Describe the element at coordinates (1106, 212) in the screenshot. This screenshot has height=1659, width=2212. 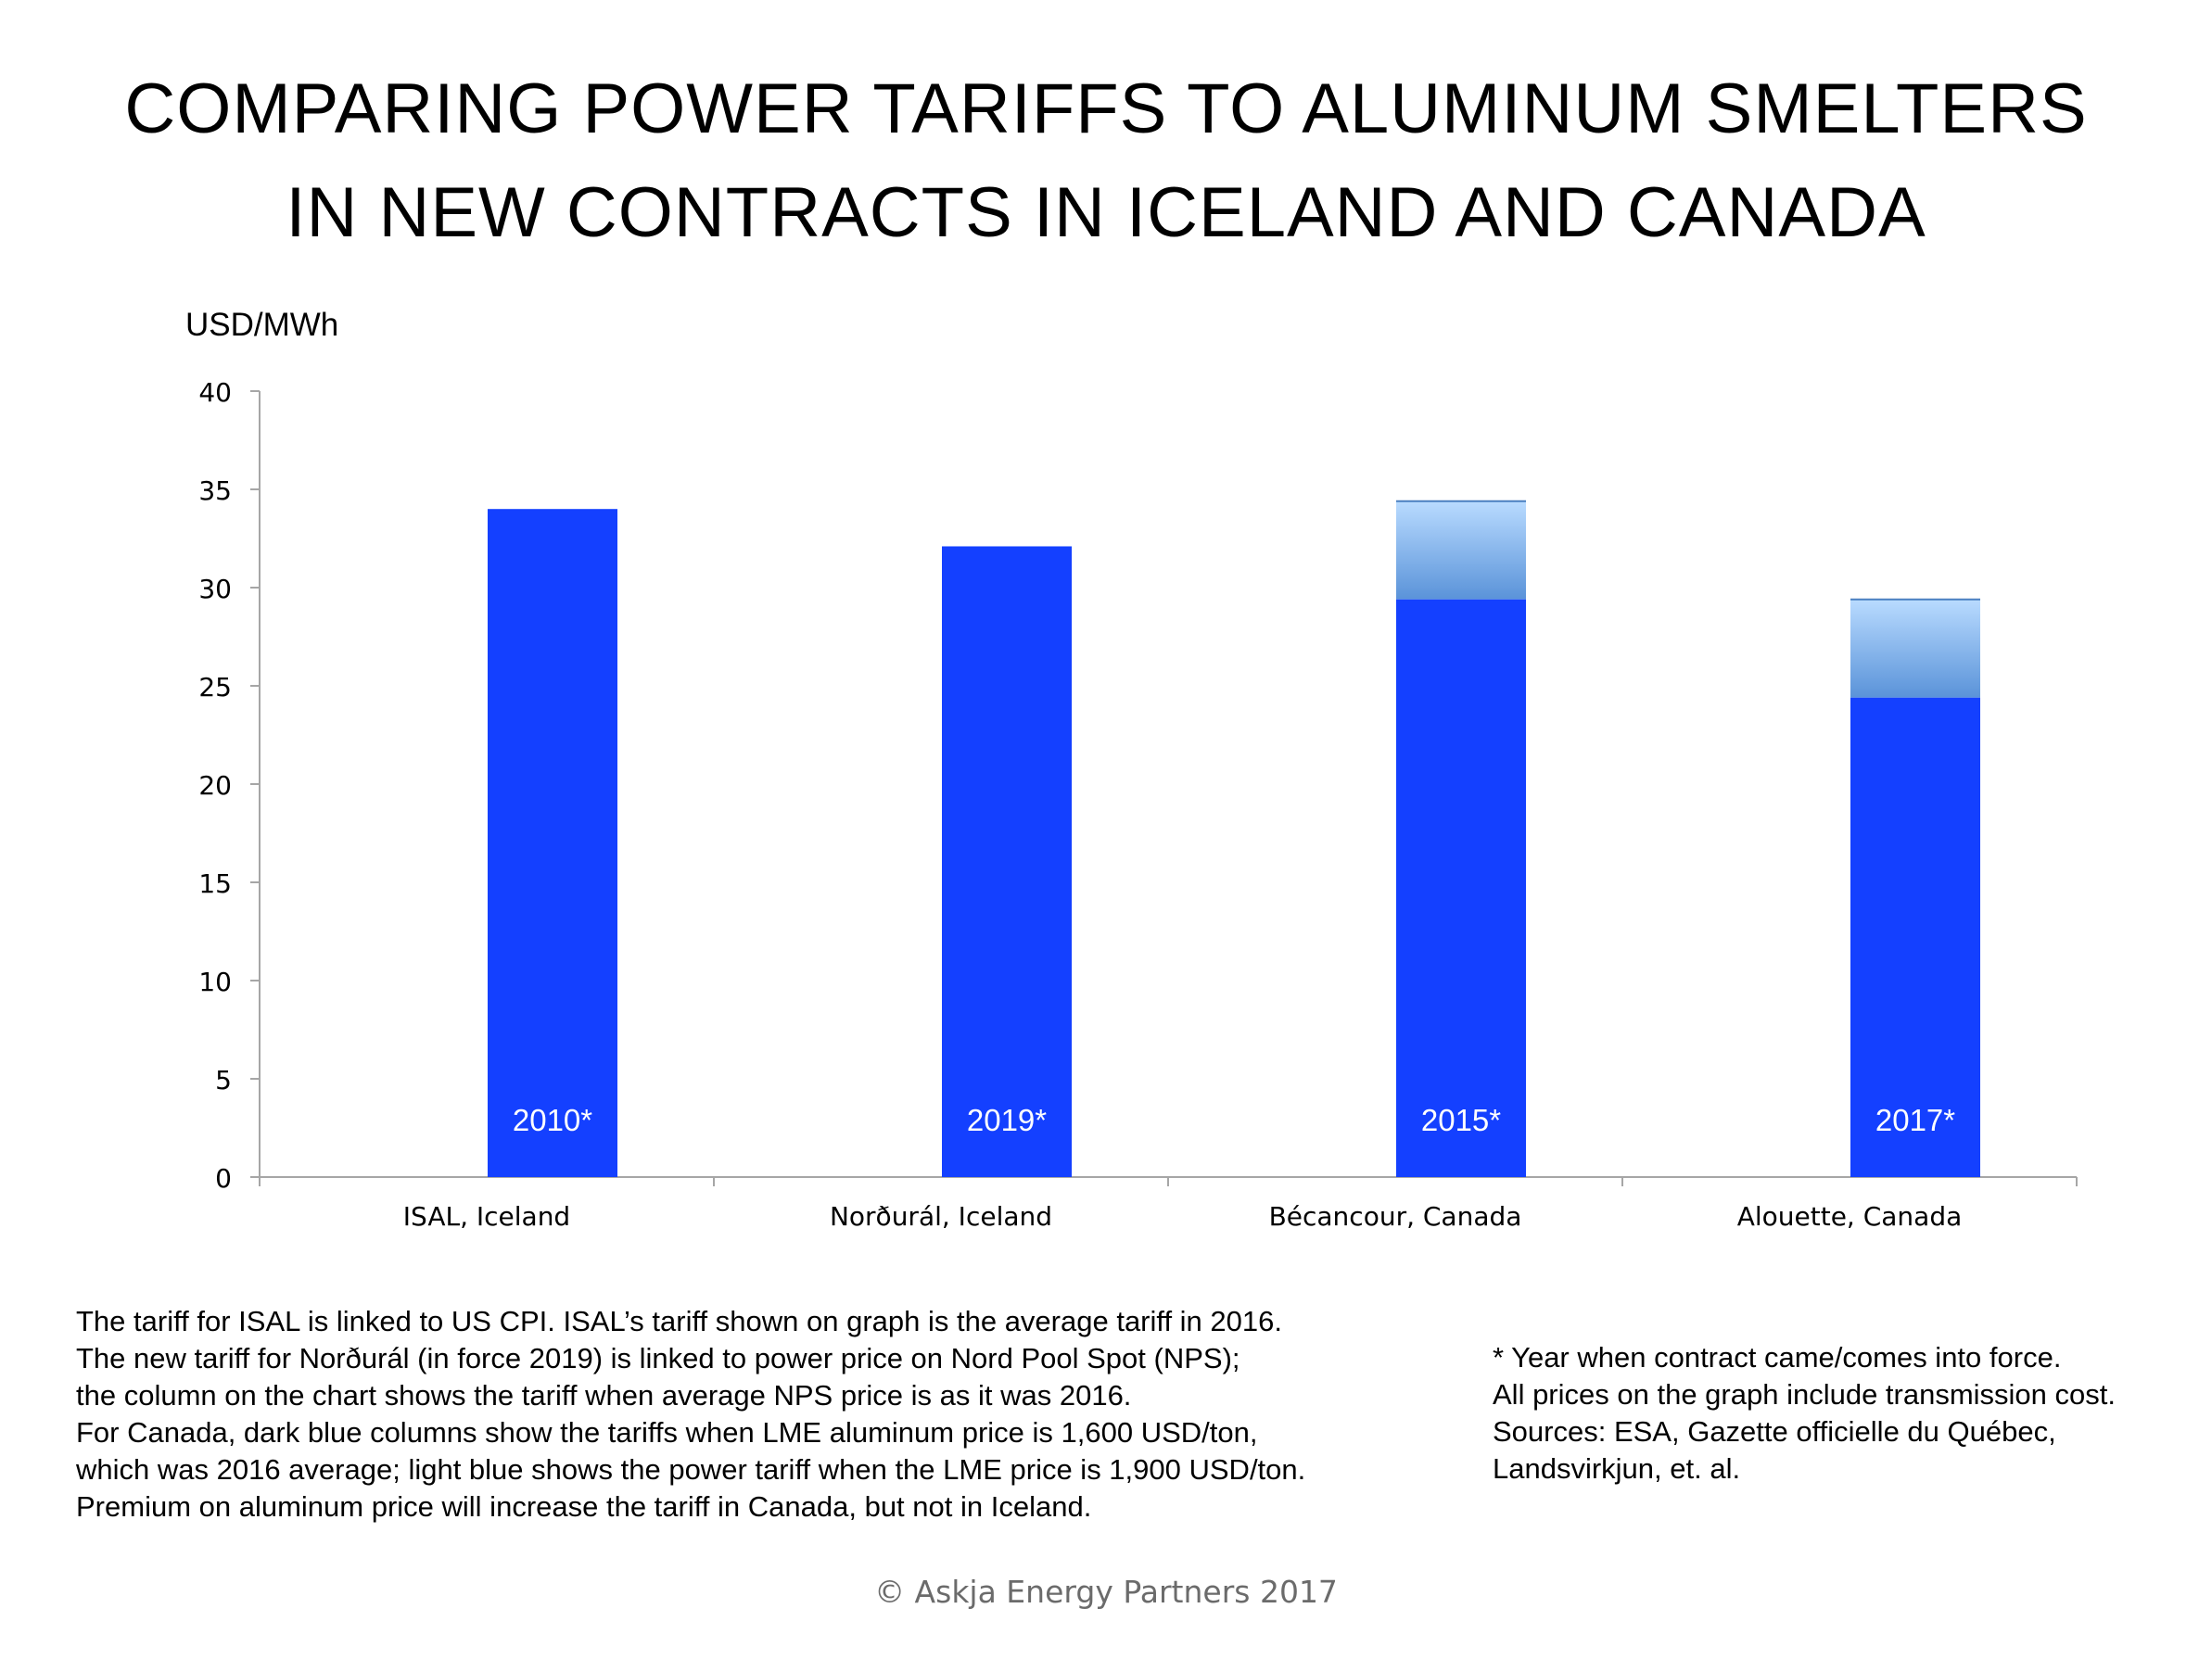
I see `title-line-2: IN NEW CONTRACTS IN ICELAND AND CANADA` at that location.